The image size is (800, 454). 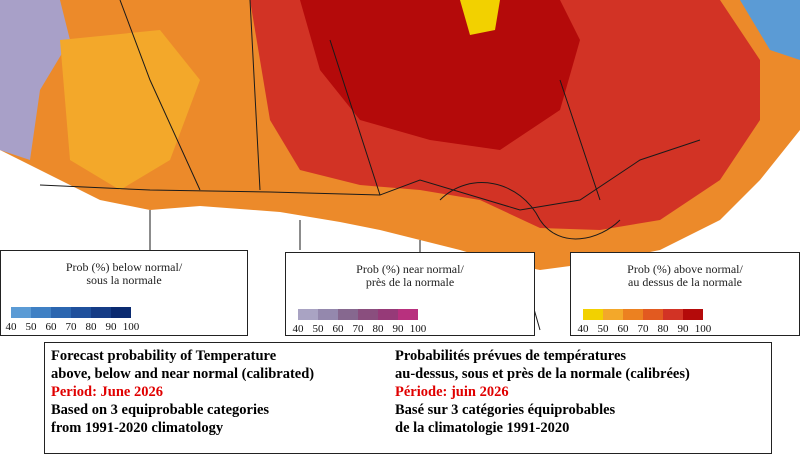 What do you see at coordinates (440, 75) in the screenshot?
I see `region-darkred` at bounding box center [440, 75].